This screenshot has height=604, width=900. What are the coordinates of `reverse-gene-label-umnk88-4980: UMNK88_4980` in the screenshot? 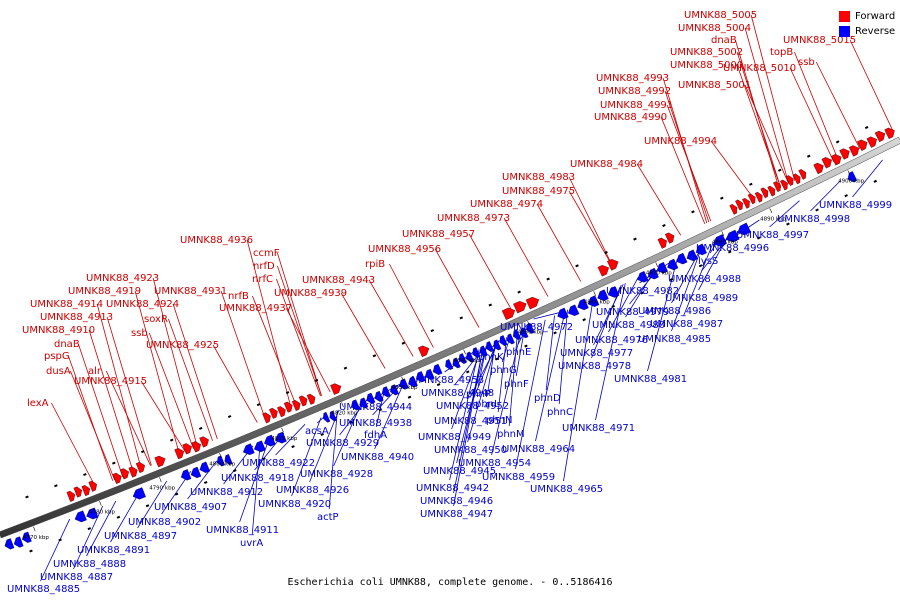 It's located at (628, 325).